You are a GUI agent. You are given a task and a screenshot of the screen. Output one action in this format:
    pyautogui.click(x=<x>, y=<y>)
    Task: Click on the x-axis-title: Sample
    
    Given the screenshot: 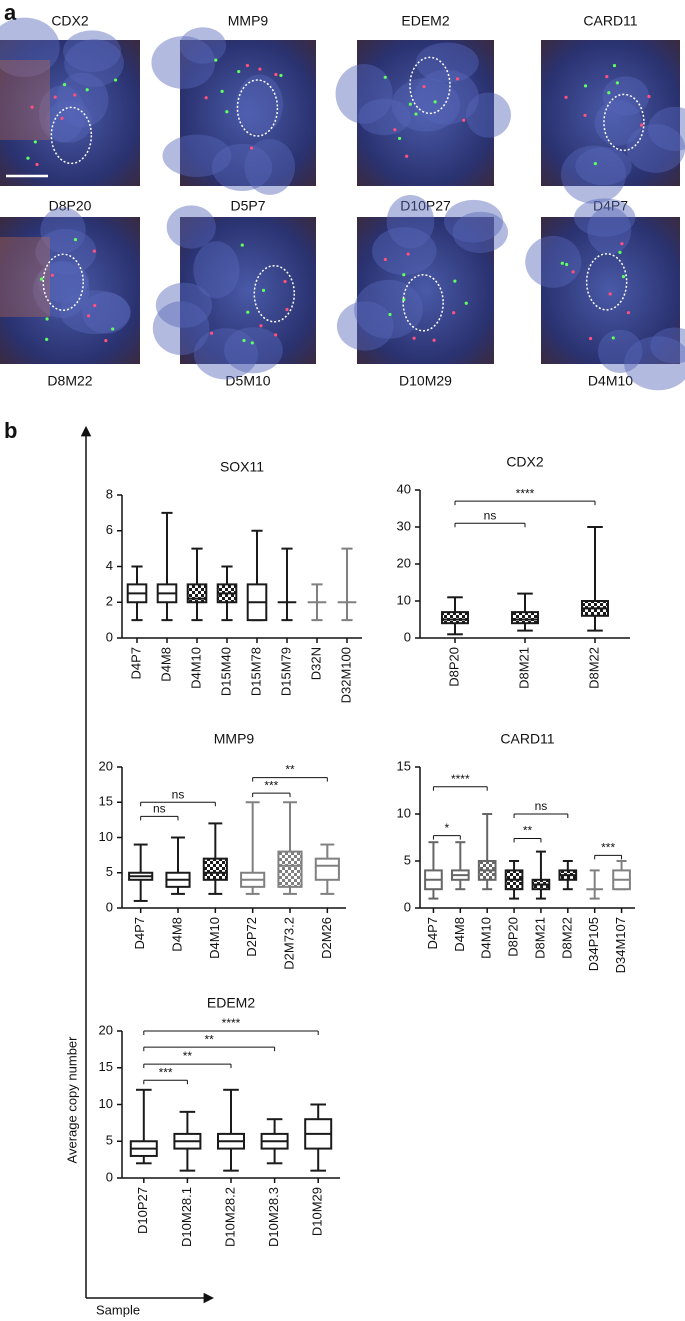 What is the action you would take?
    pyautogui.click(x=118, y=1309)
    